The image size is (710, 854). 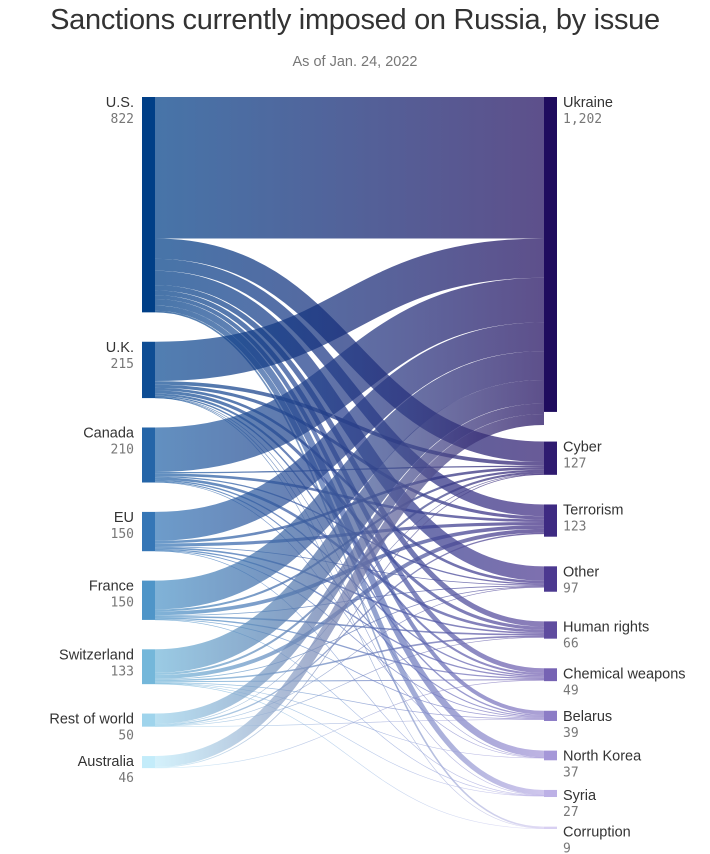 I want to click on target-label-belarus: Belarus, so click(x=587, y=717).